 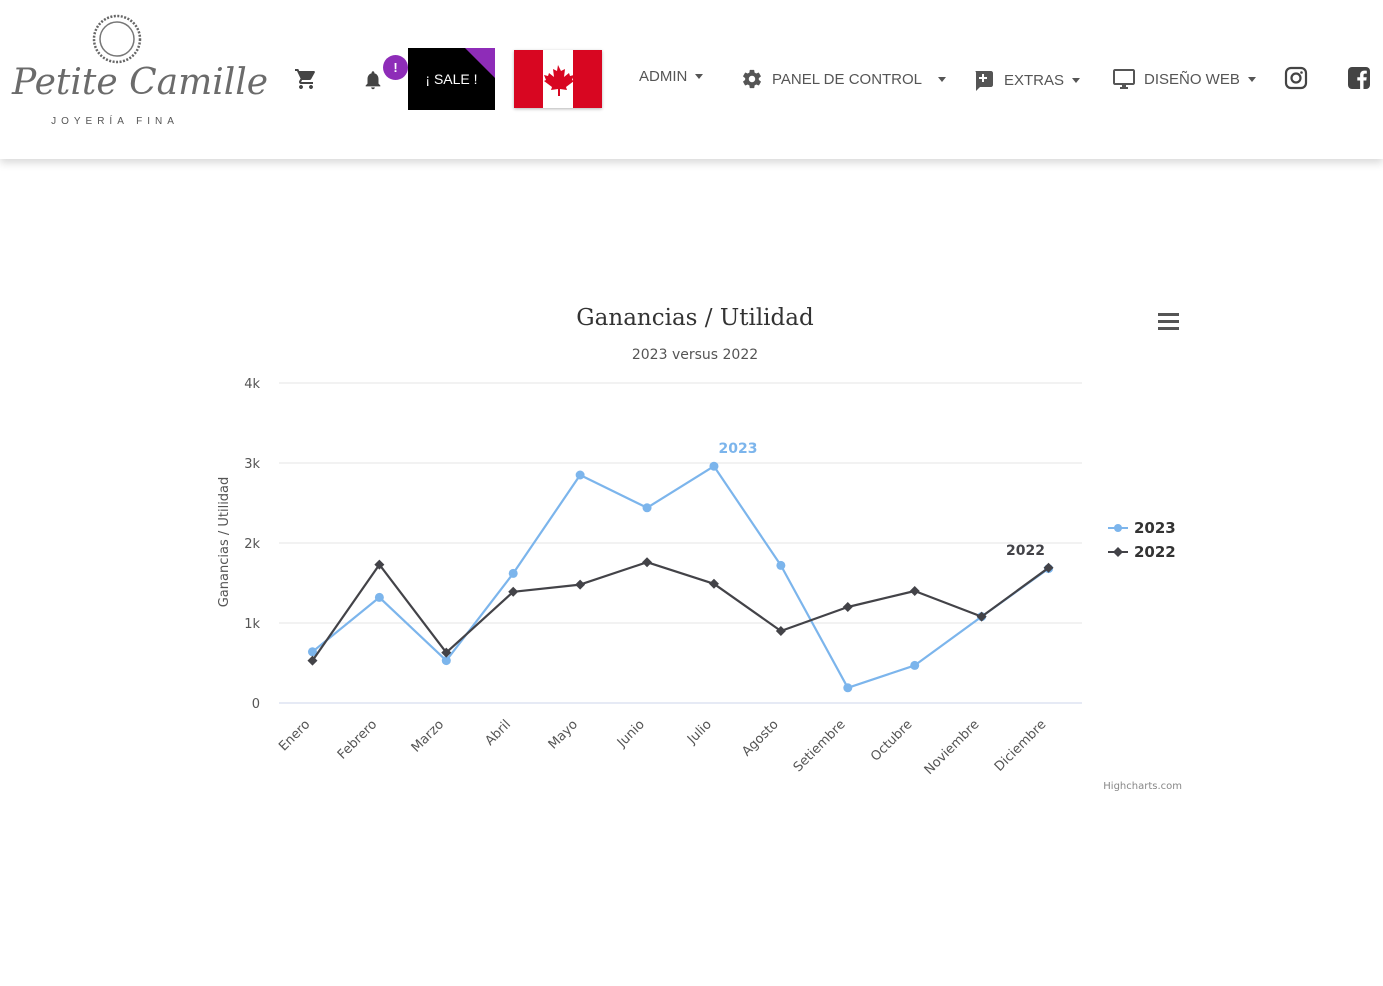 What do you see at coordinates (1025, 551) in the screenshot?
I see `series-label-2022: 2022` at bounding box center [1025, 551].